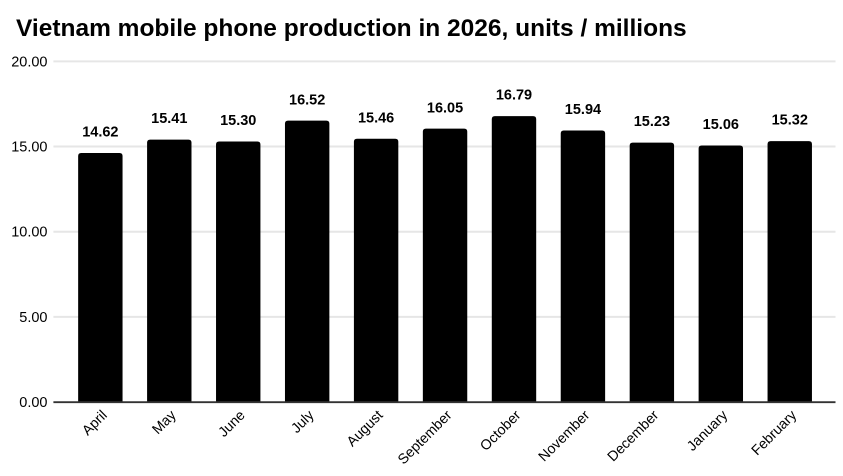  I want to click on svg-text: 5.00, so click(33, 318).